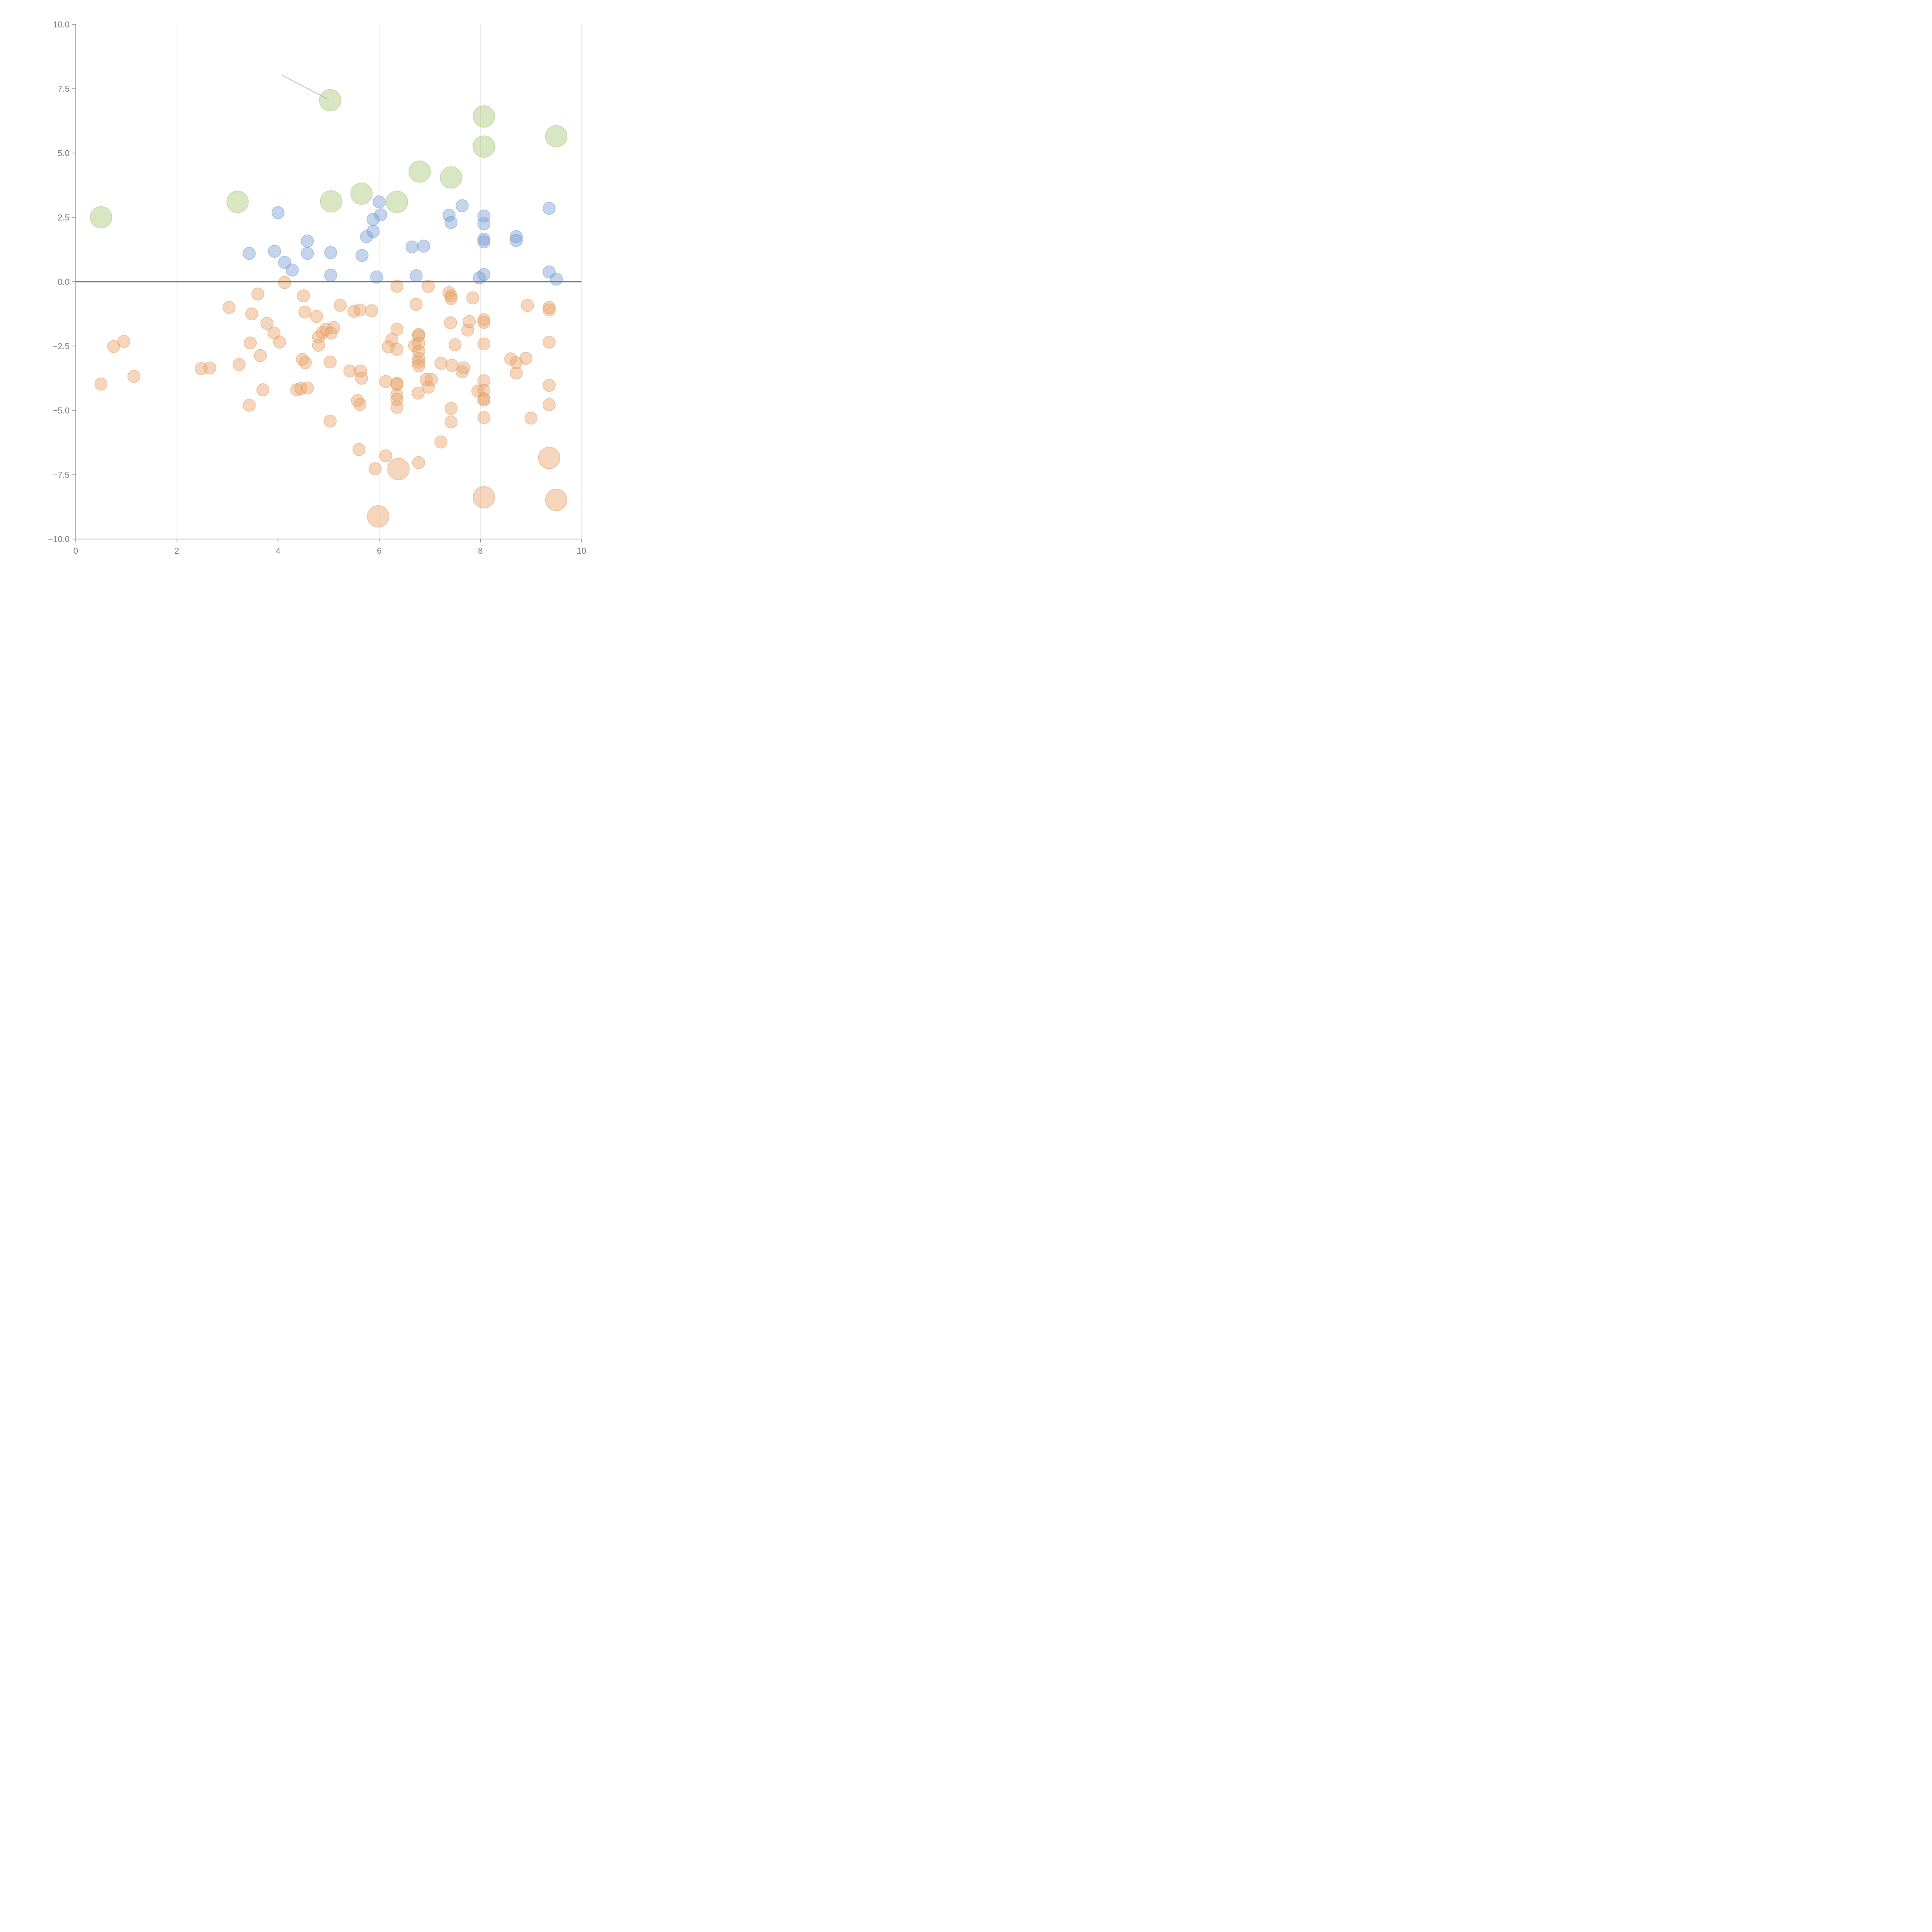 This screenshot has width=1932, height=1932. I want to click on y-tick-label: 2.5, so click(64, 218).